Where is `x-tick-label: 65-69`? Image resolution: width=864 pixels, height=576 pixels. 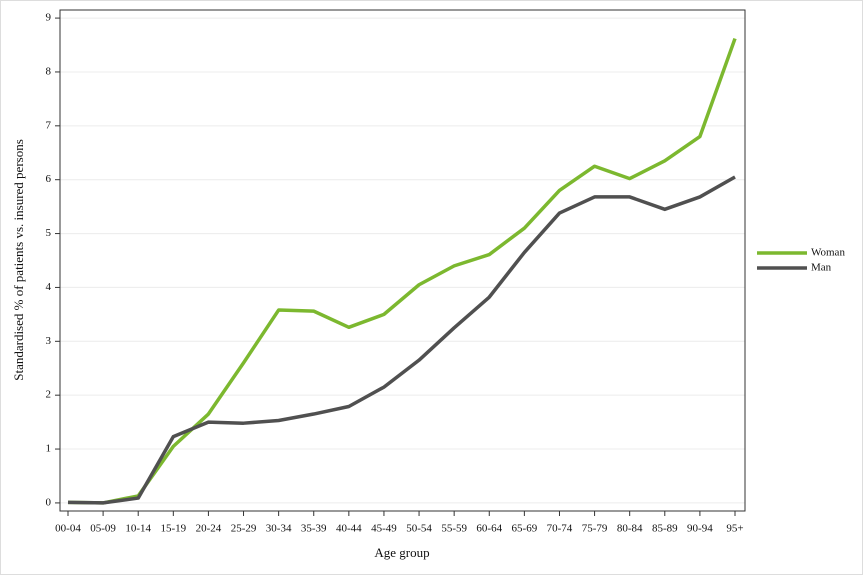
x-tick-label: 65-69 is located at coordinates (525, 529).